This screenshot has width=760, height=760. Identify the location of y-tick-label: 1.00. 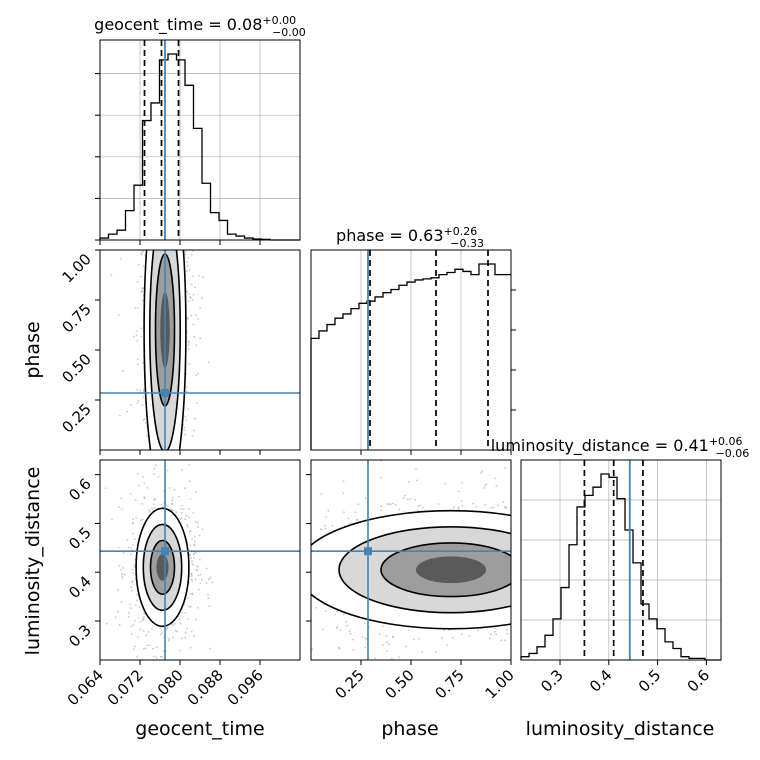
(76, 268).